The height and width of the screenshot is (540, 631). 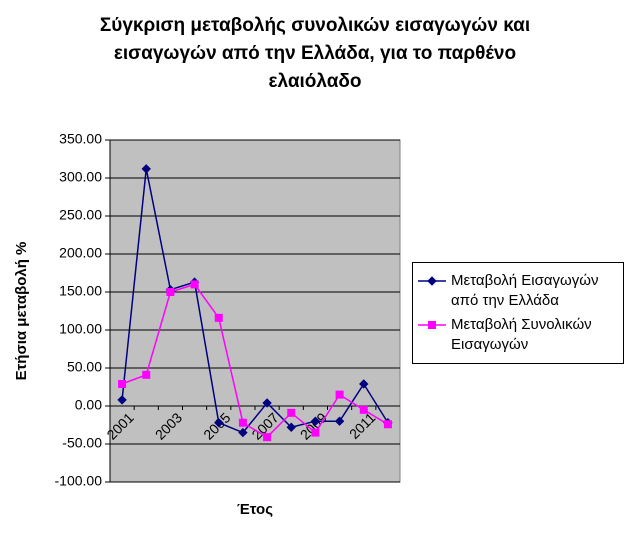 What do you see at coordinates (255, 361) in the screenshot?
I see `series-line` at bounding box center [255, 361].